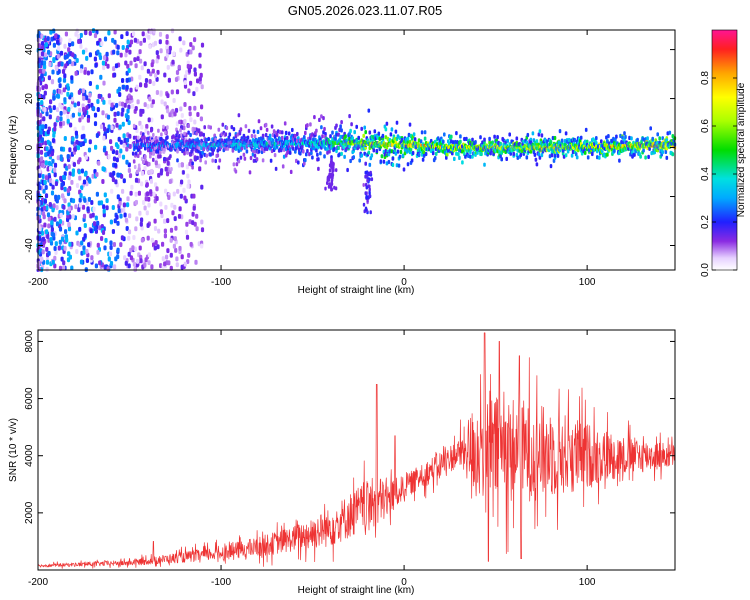 The width and height of the screenshot is (750, 600). Describe the element at coordinates (741, 149) in the screenshot. I see `colorbar-label: Normalized spectral amplitude` at that location.